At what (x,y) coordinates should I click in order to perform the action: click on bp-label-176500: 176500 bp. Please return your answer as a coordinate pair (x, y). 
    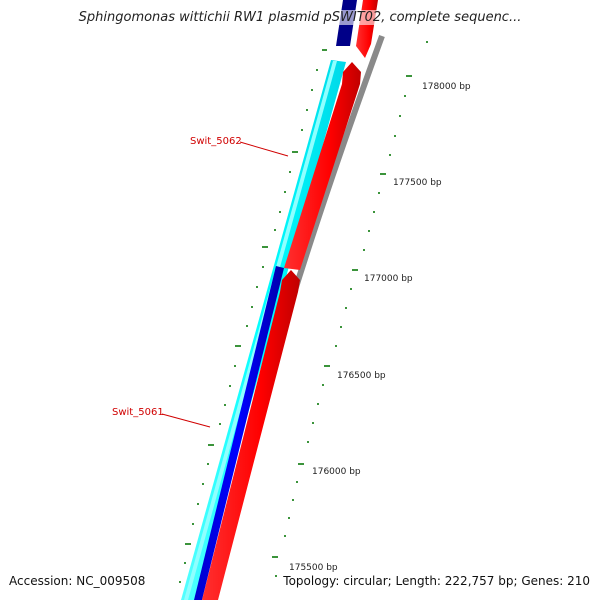
    Looking at the image, I should click on (361, 376).